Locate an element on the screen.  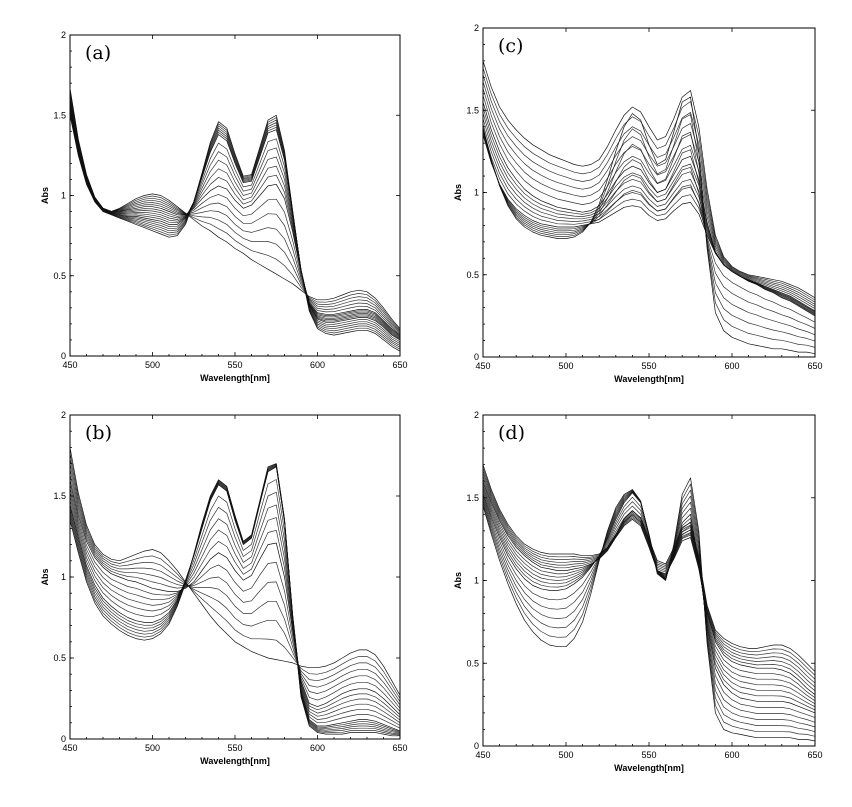
panel-label: (a) is located at coordinates (98, 53).